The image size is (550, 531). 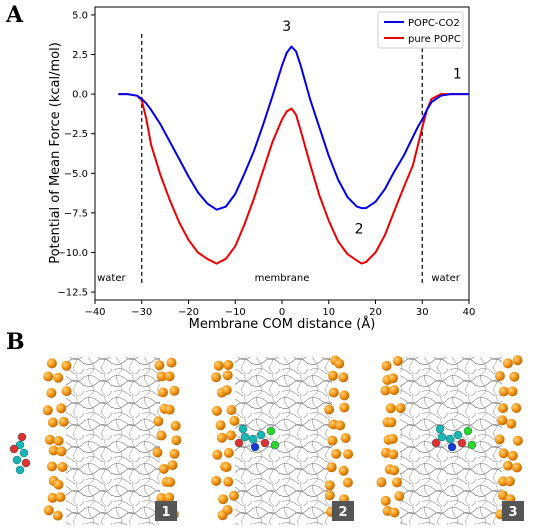 What do you see at coordinates (141, 312) in the screenshot?
I see `x-tick-label: −30` at bounding box center [141, 312].